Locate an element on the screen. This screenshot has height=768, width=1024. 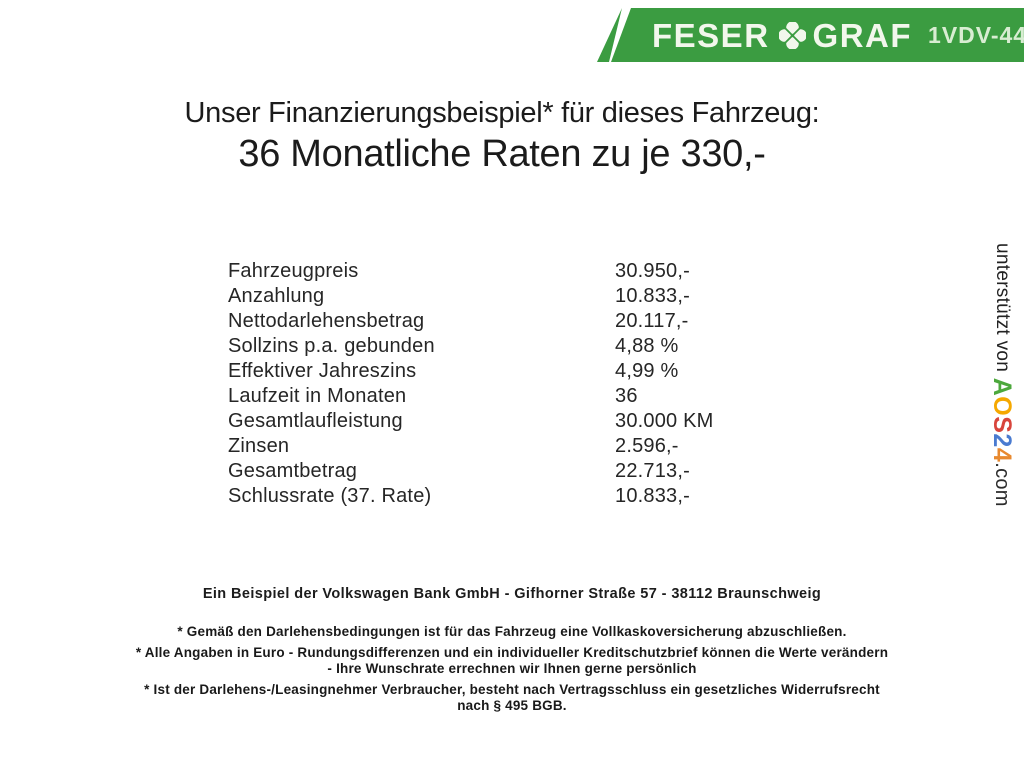
row-label: Effektiver Jahreszins is located at coordinates (322, 371).